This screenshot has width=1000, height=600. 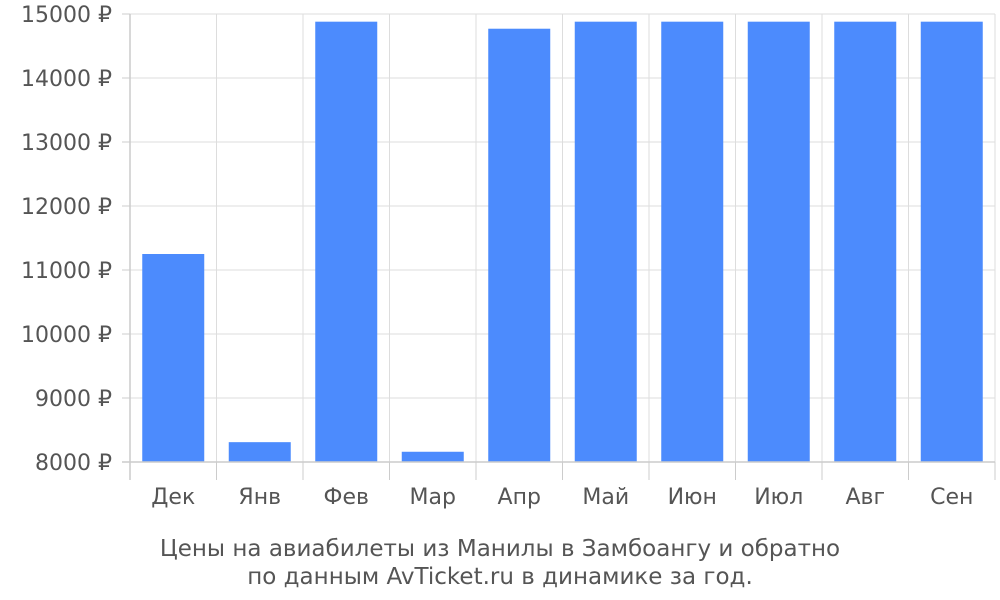 What do you see at coordinates (692, 497) in the screenshot?
I see `x-tick-label: Июн` at bounding box center [692, 497].